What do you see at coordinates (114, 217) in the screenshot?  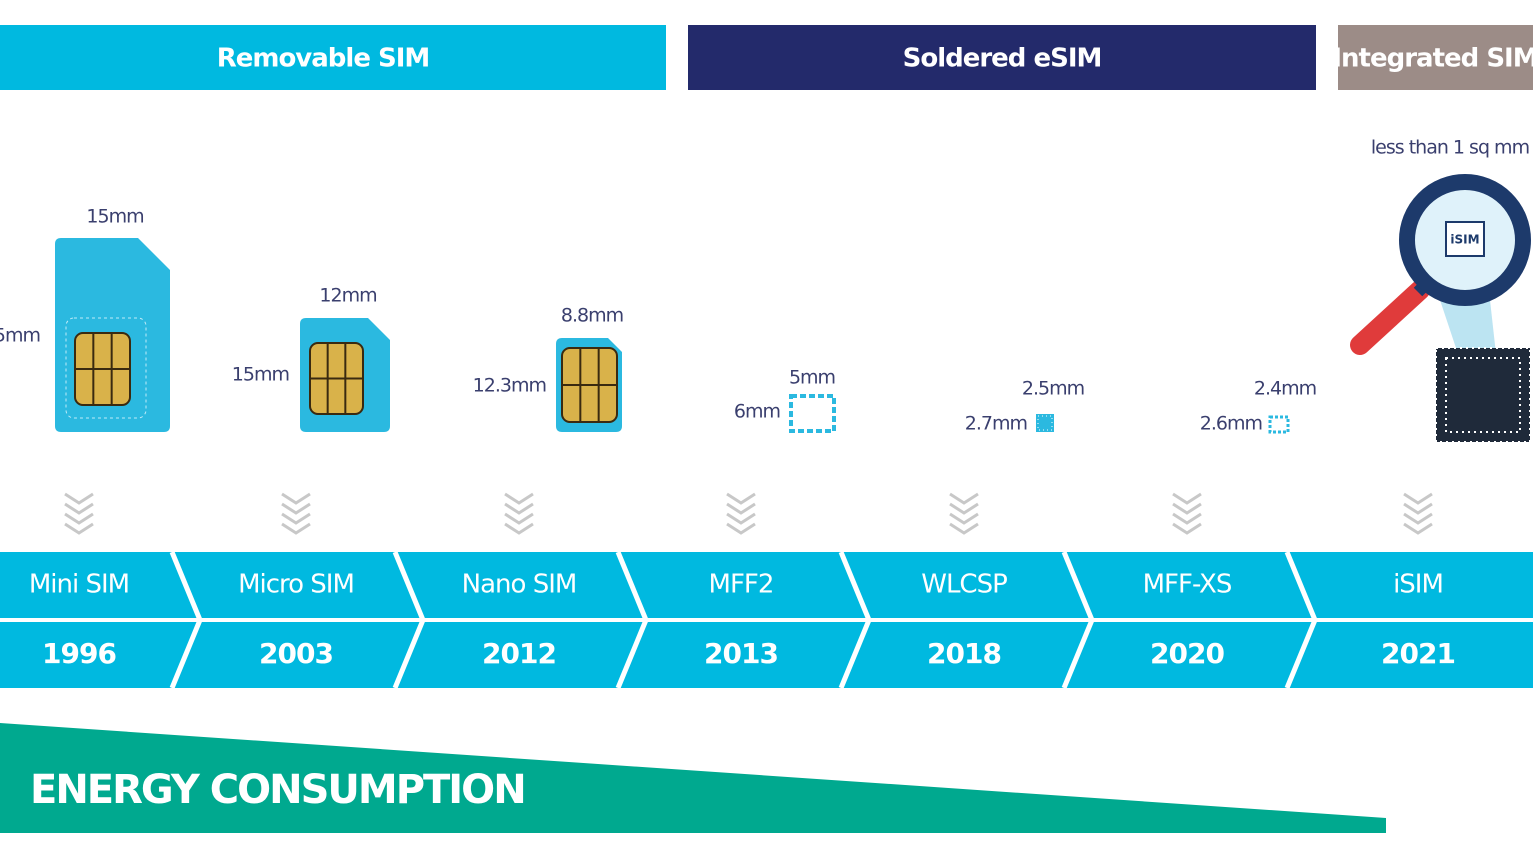 I see `width-label: 15mm` at bounding box center [114, 217].